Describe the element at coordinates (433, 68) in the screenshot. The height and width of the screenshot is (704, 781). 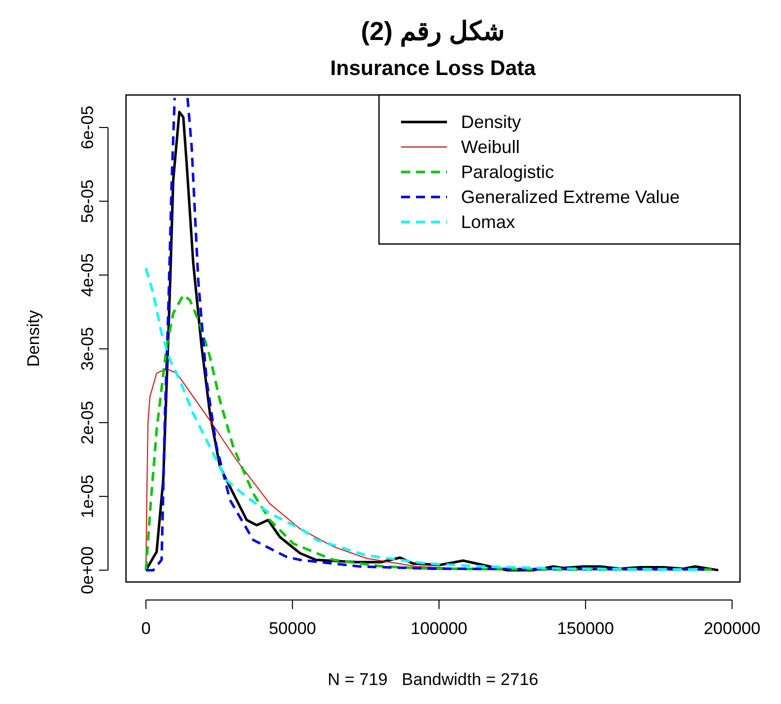
I see `chart-subtitle: Insurance Loss Data` at that location.